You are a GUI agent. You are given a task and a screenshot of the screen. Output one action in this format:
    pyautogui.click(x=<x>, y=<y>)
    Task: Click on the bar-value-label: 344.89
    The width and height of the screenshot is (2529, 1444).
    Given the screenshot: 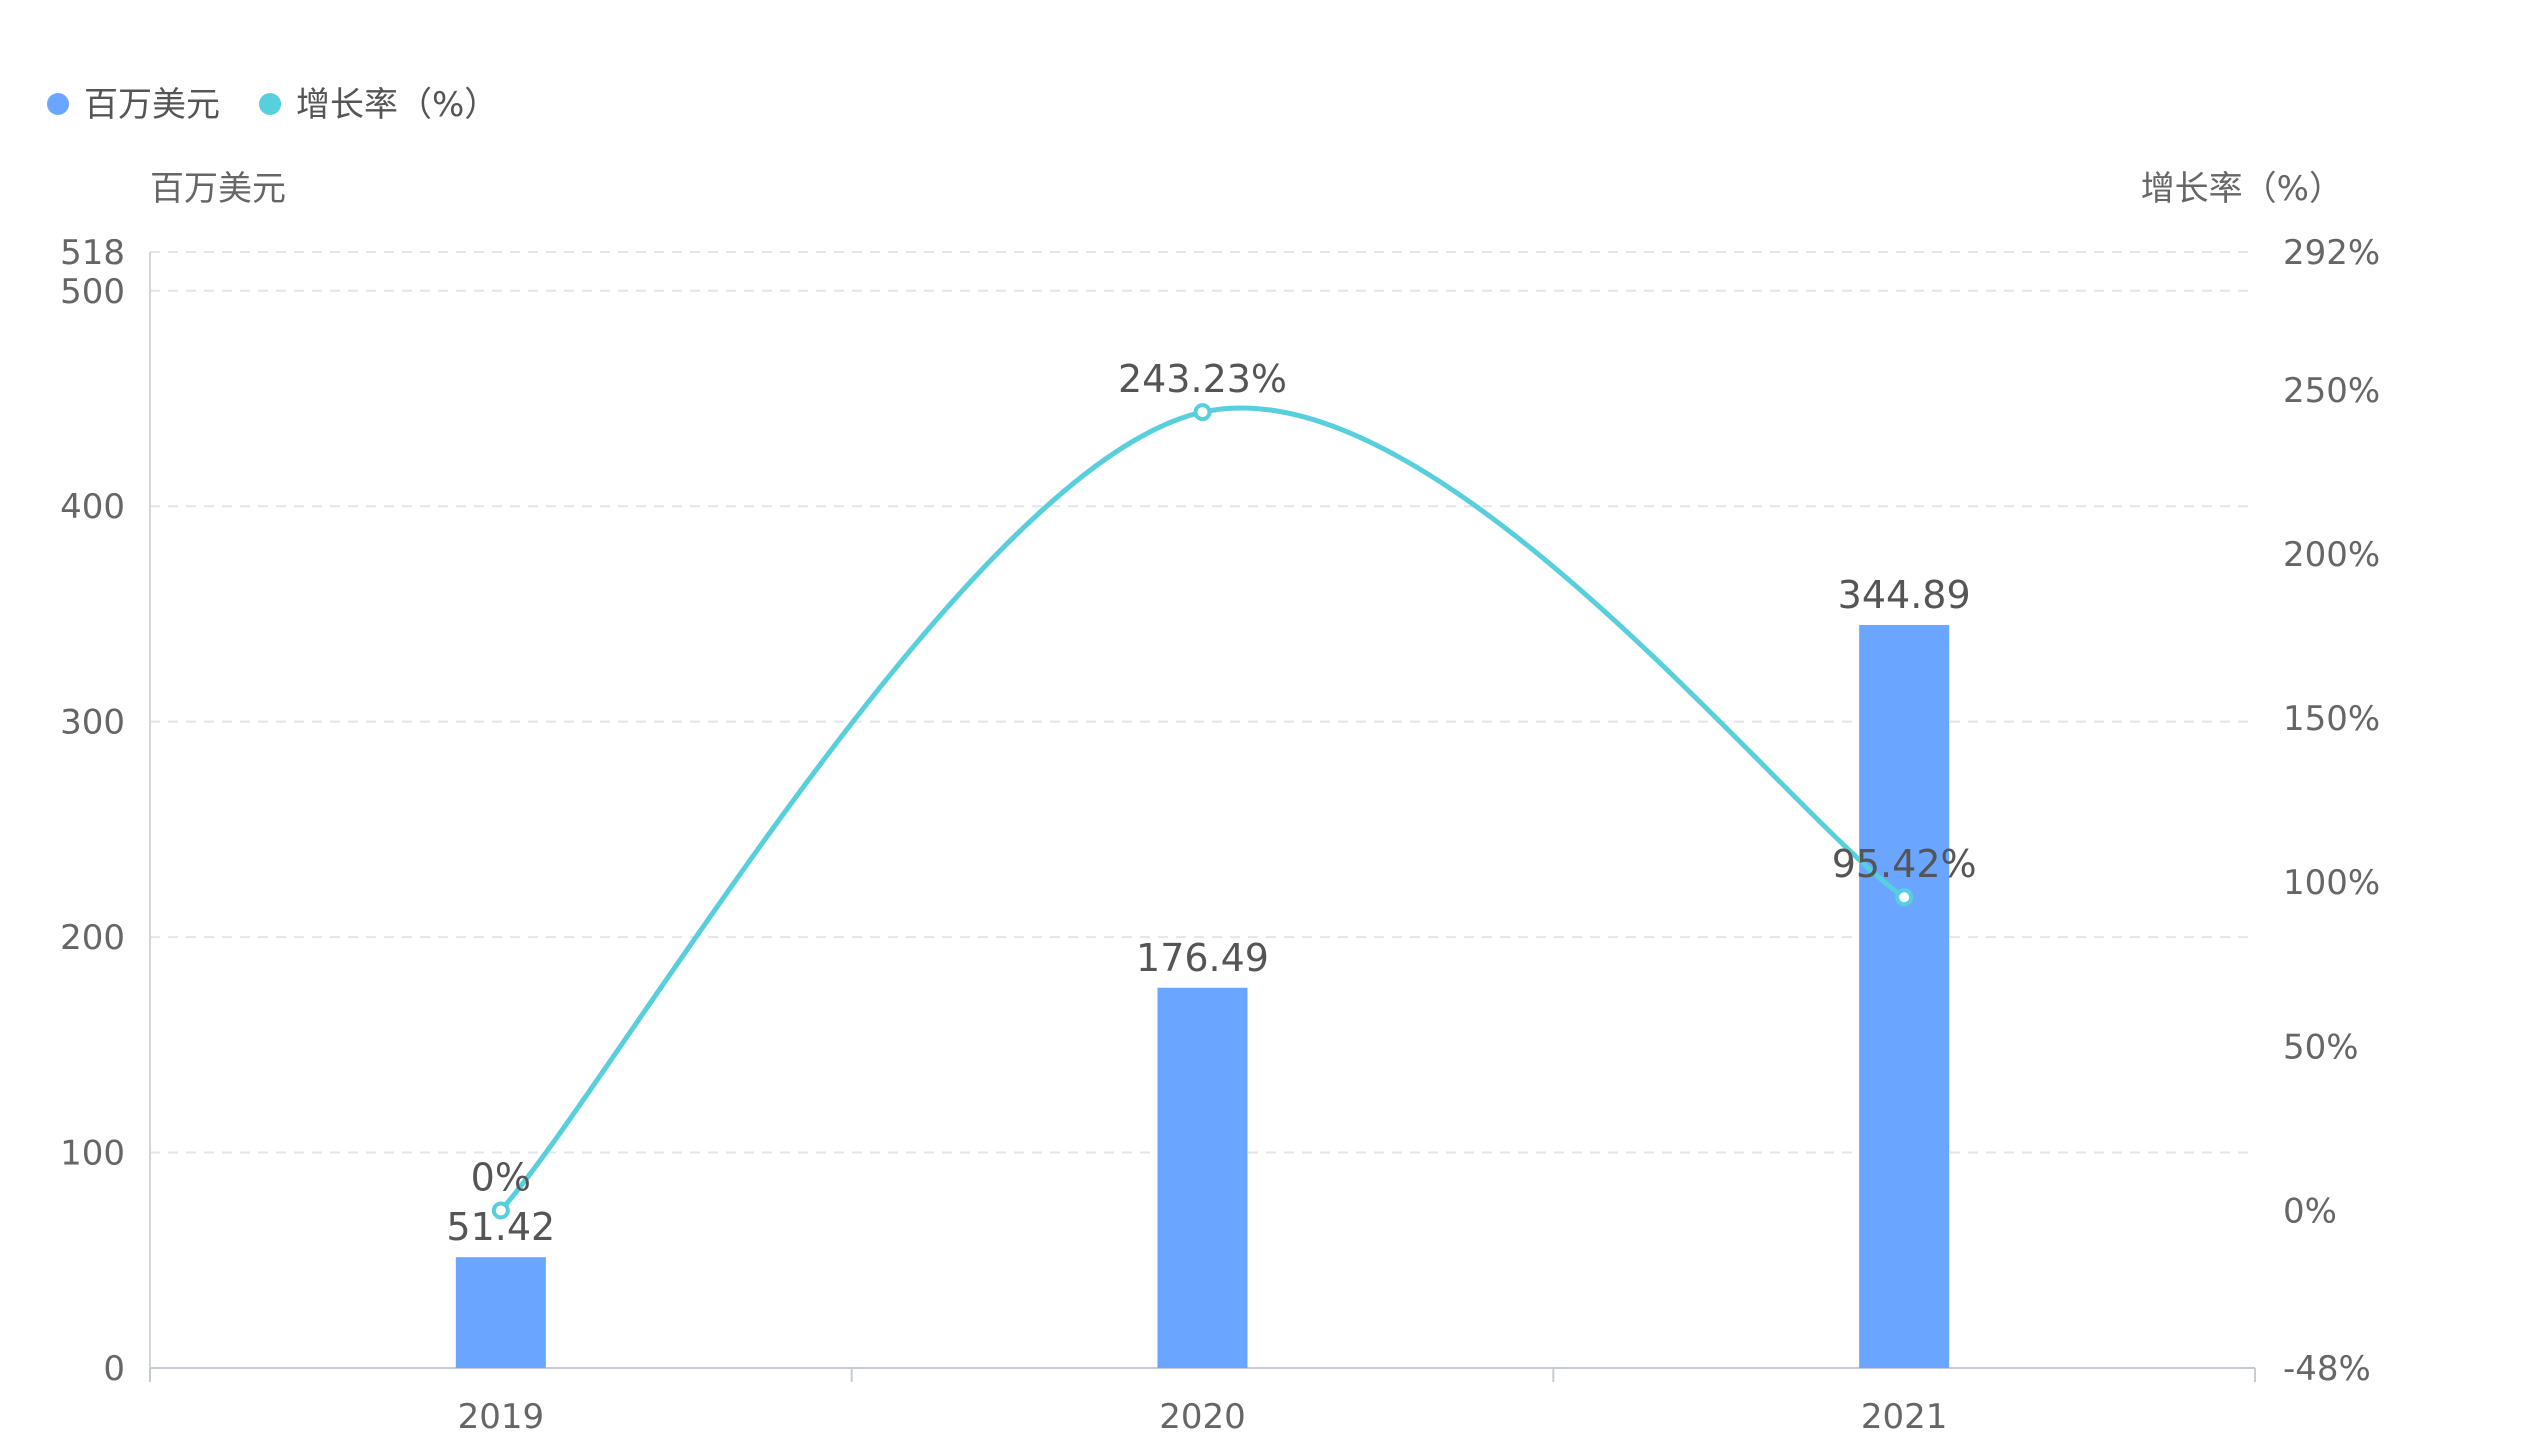 What is the action you would take?
    pyautogui.click(x=1904, y=595)
    